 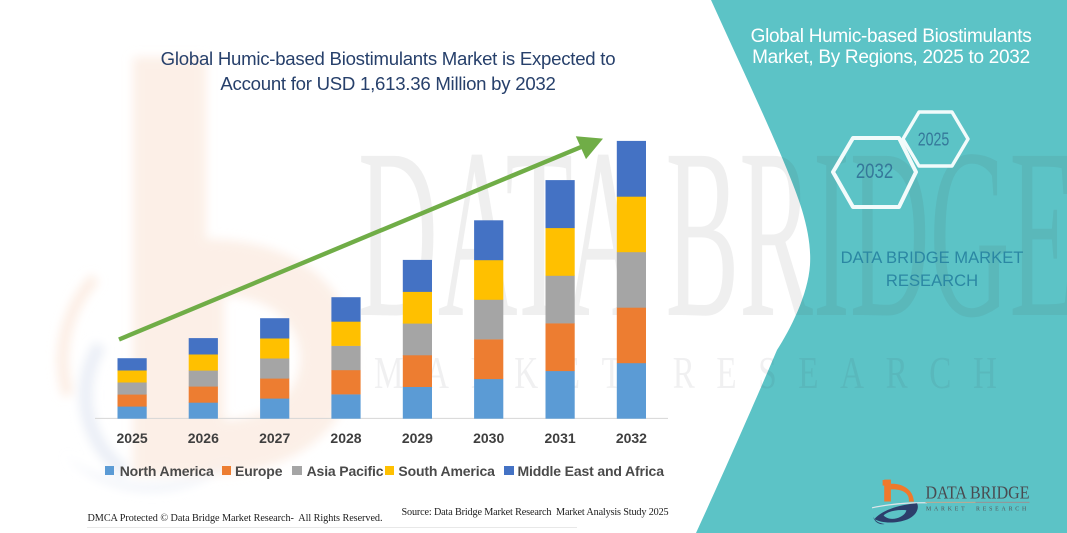 I want to click on svg-text: 2032, so click(x=874, y=171).